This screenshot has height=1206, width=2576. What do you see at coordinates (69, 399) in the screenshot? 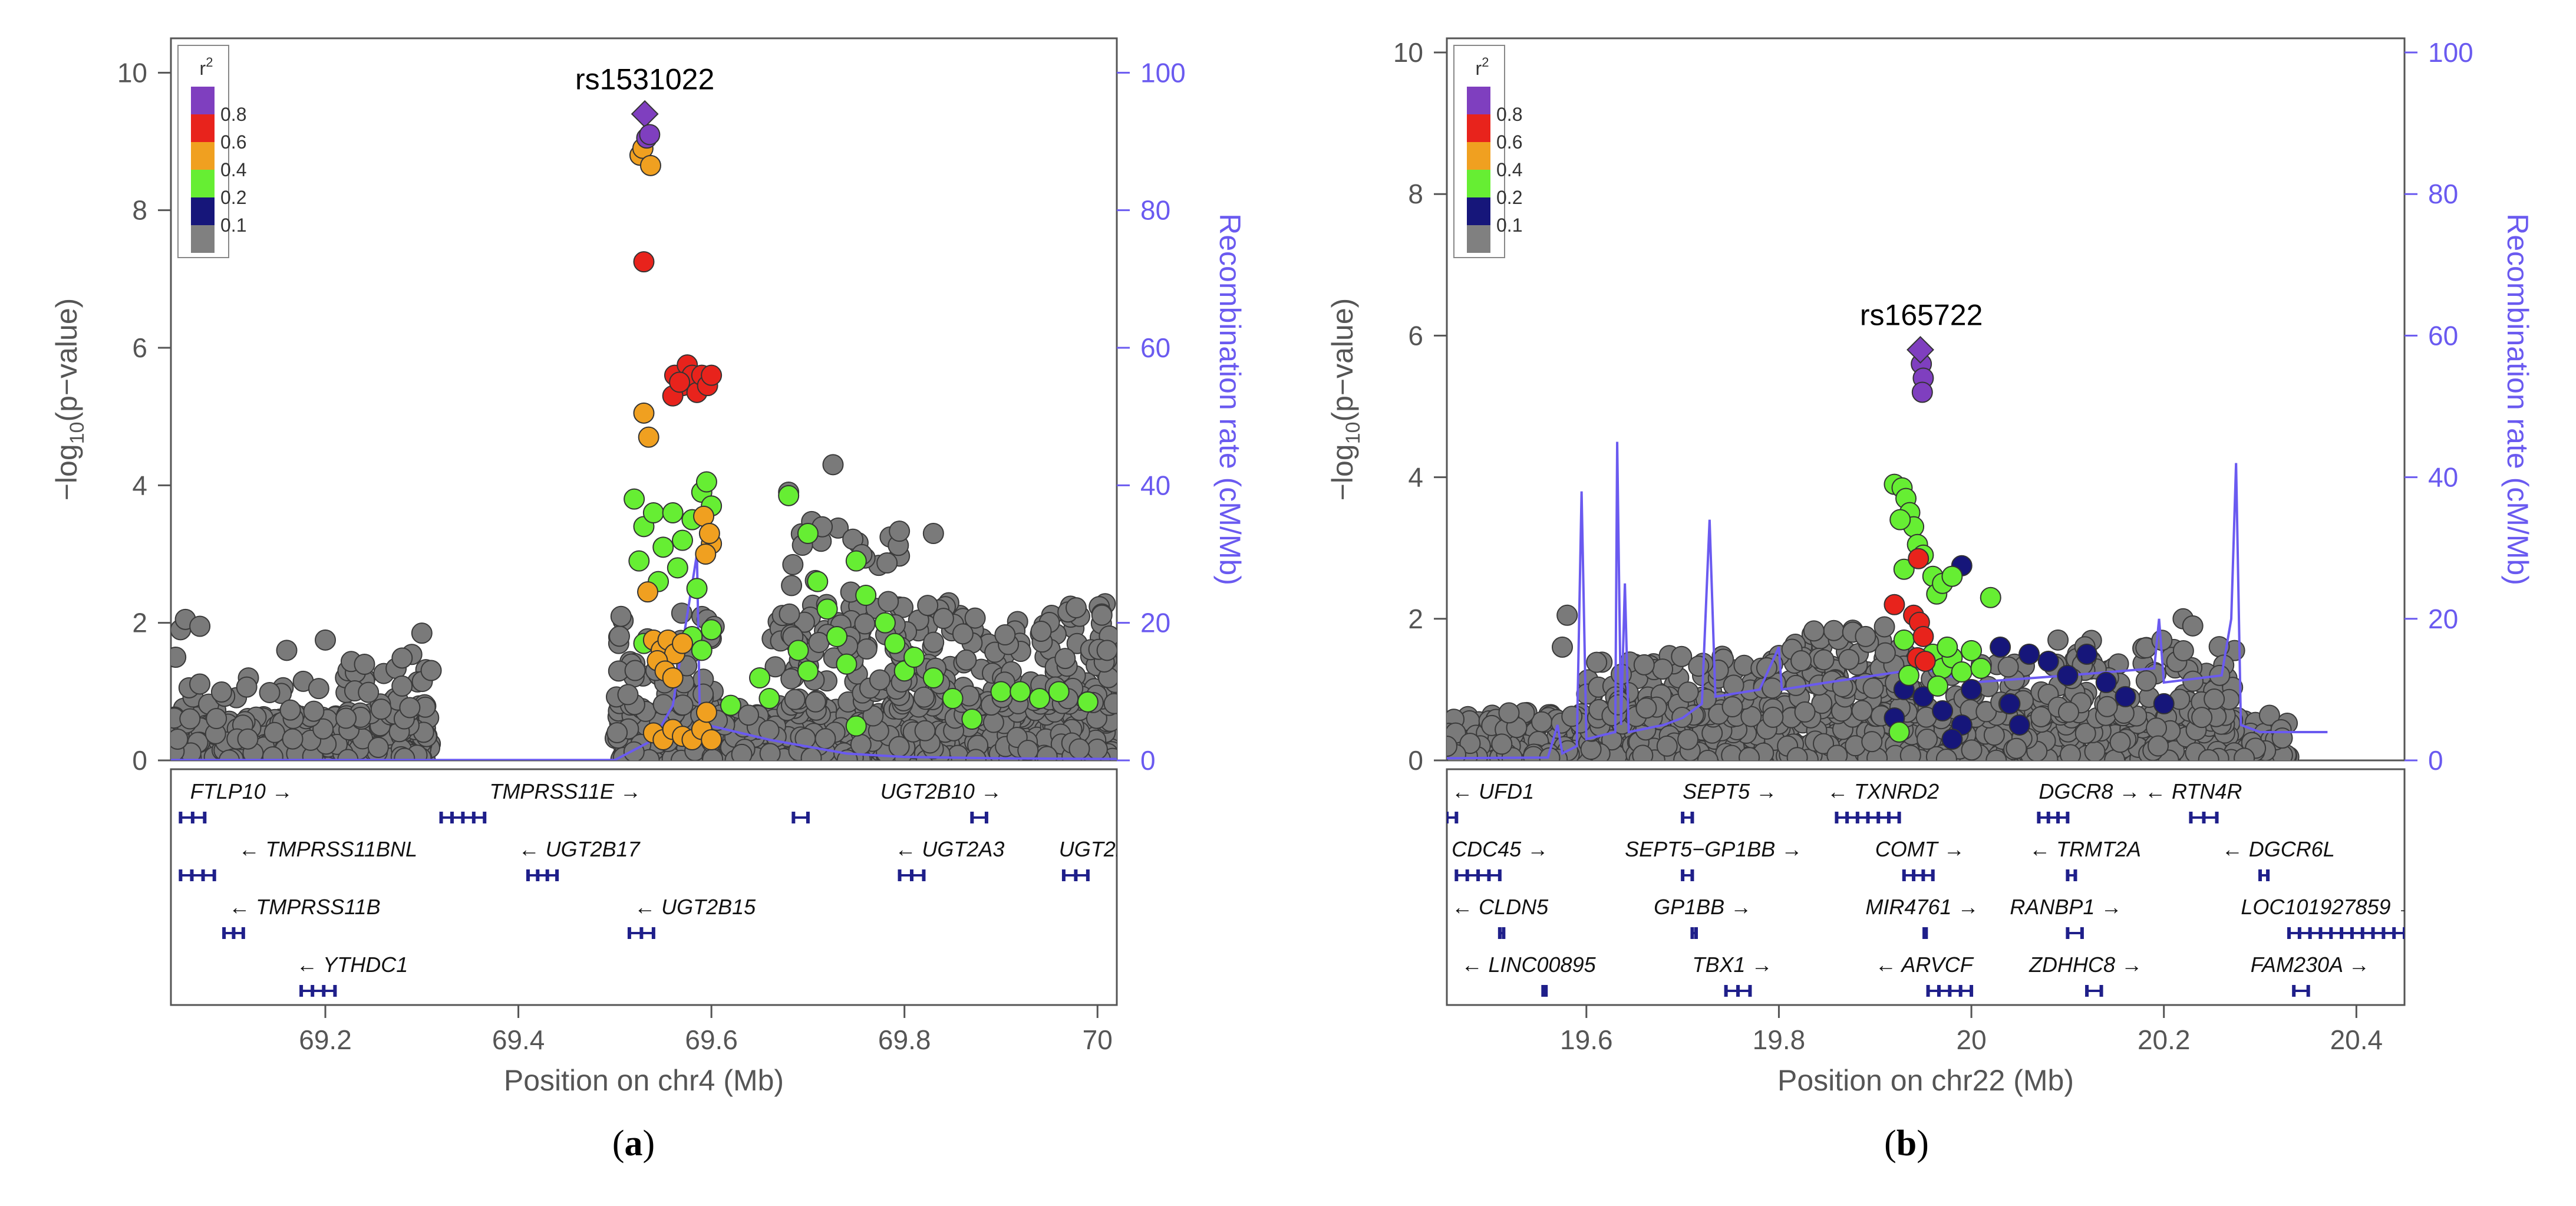
I see `y-axis-label: −log10(p−value)` at bounding box center [69, 399].